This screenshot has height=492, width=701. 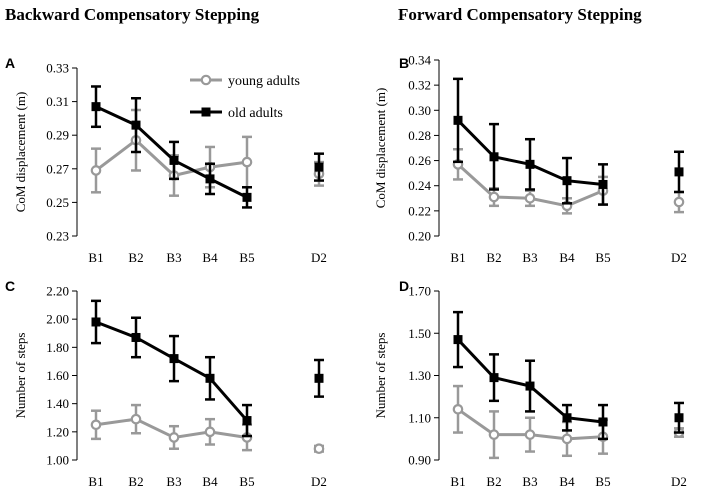 I want to click on legend-label: young adults, so click(x=264, y=81).